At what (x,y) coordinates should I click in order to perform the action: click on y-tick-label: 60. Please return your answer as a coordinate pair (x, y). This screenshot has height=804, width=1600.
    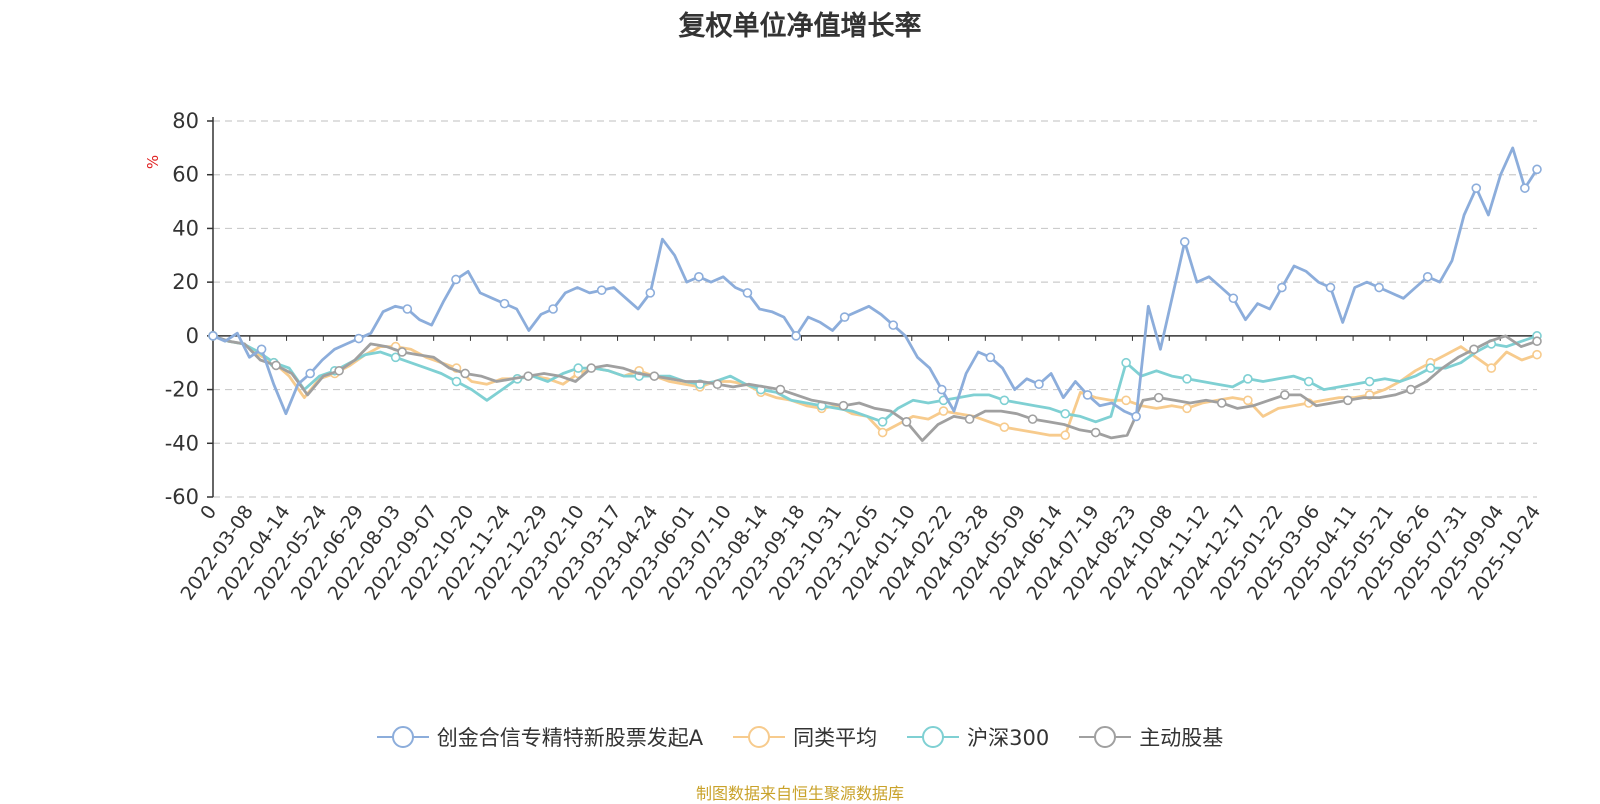
    Looking at the image, I should click on (185, 175).